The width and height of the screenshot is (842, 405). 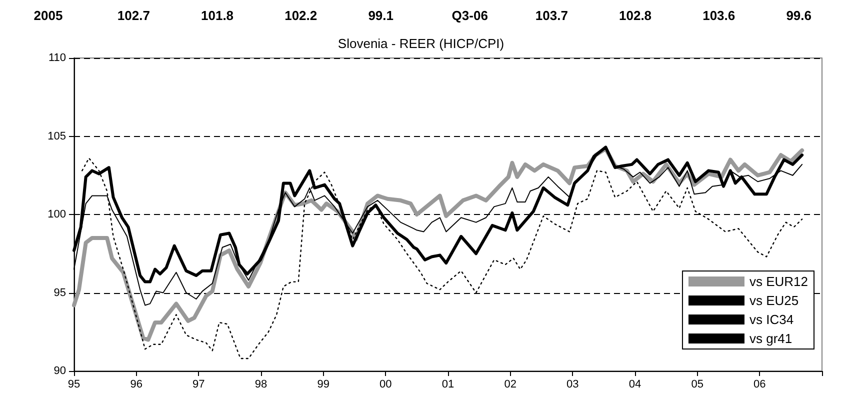 What do you see at coordinates (778, 281) in the screenshot?
I see `legend-label: vs EUR12` at bounding box center [778, 281].